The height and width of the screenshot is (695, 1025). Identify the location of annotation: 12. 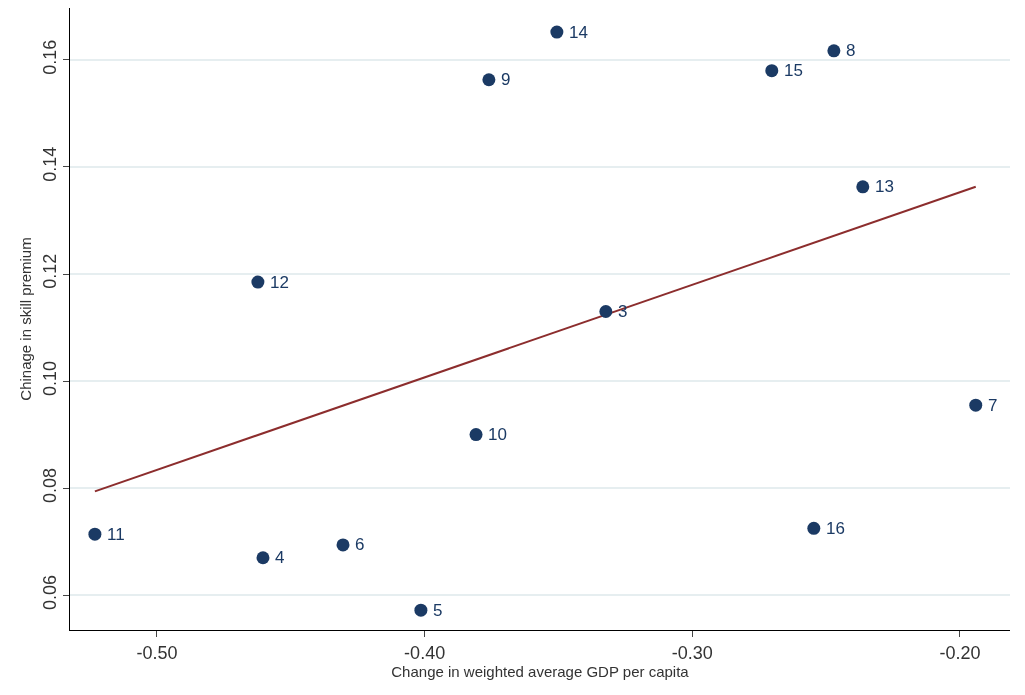
(279, 282).